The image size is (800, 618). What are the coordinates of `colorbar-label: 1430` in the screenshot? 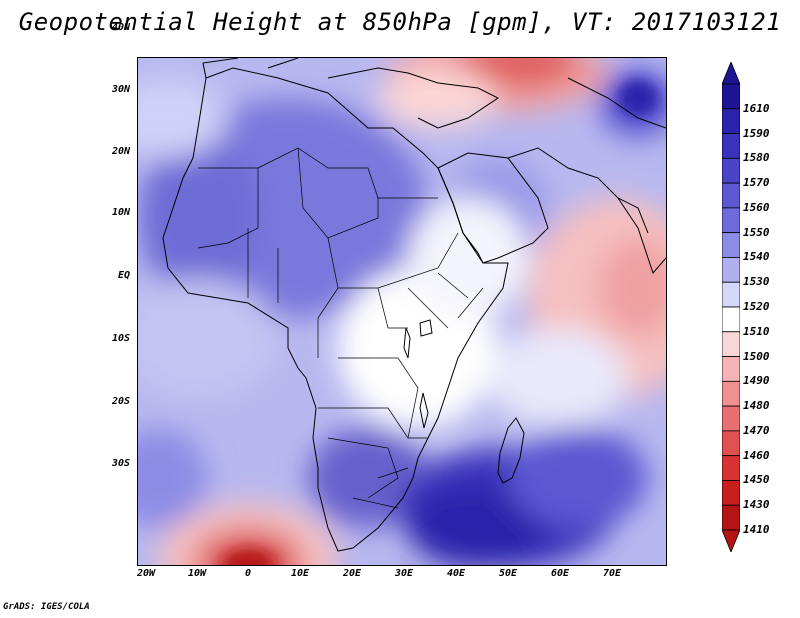 It's located at (756, 505).